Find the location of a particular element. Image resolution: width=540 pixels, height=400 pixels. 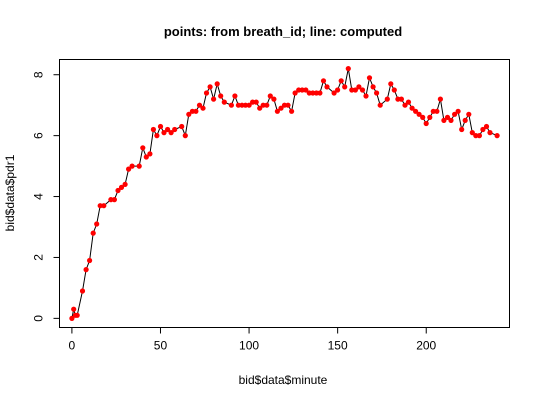

y-tick-label: 4 is located at coordinates (39, 196).